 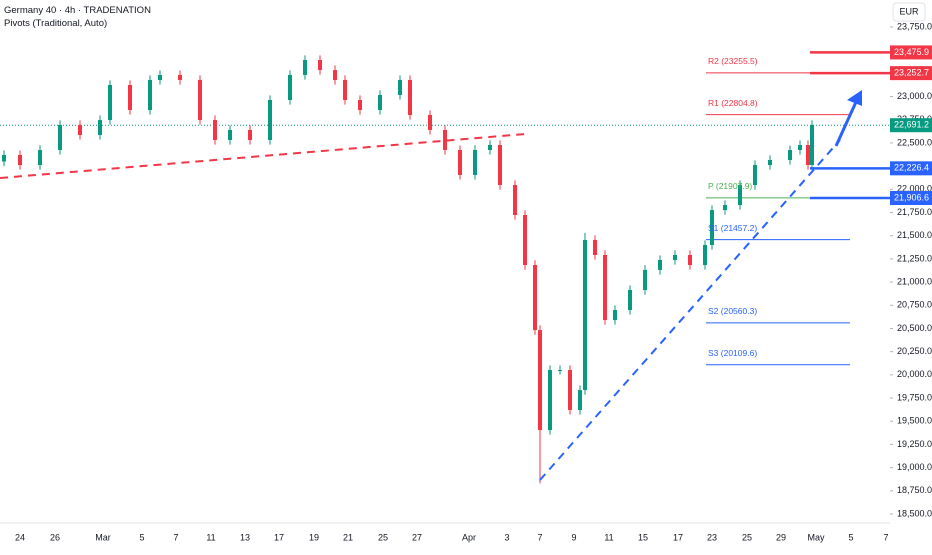 I want to click on resistance-trendline, so click(x=263, y=156).